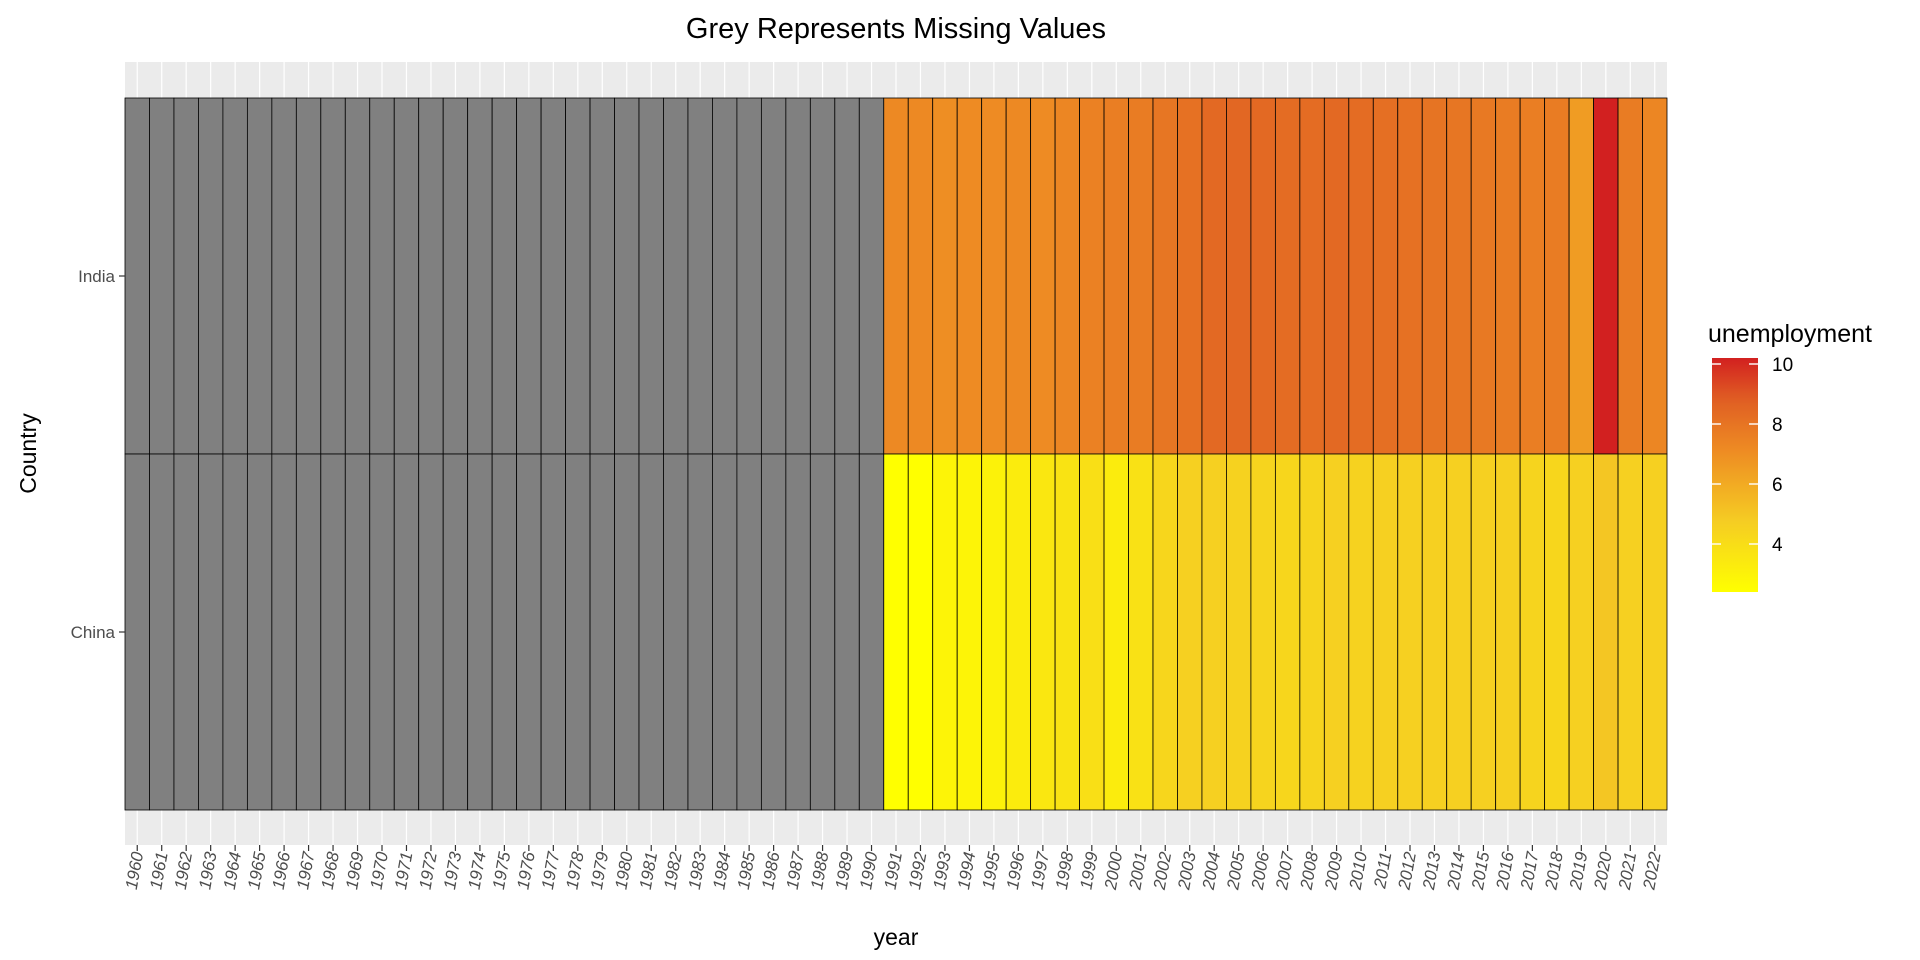 Image resolution: width=1920 pixels, height=960 pixels. What do you see at coordinates (648, 870) in the screenshot?
I see `x-tick-label: 1981` at bounding box center [648, 870].